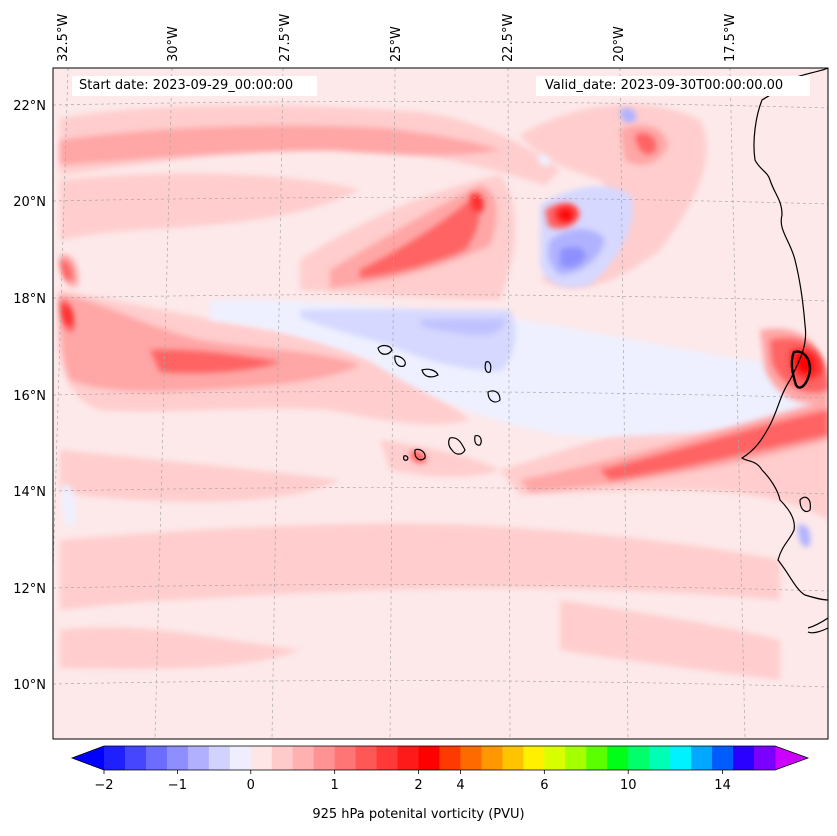 Image resolution: width=837 pixels, height=836 pixels. Describe the element at coordinates (29, 202) in the screenshot. I see `lat-label: 20°N` at that location.